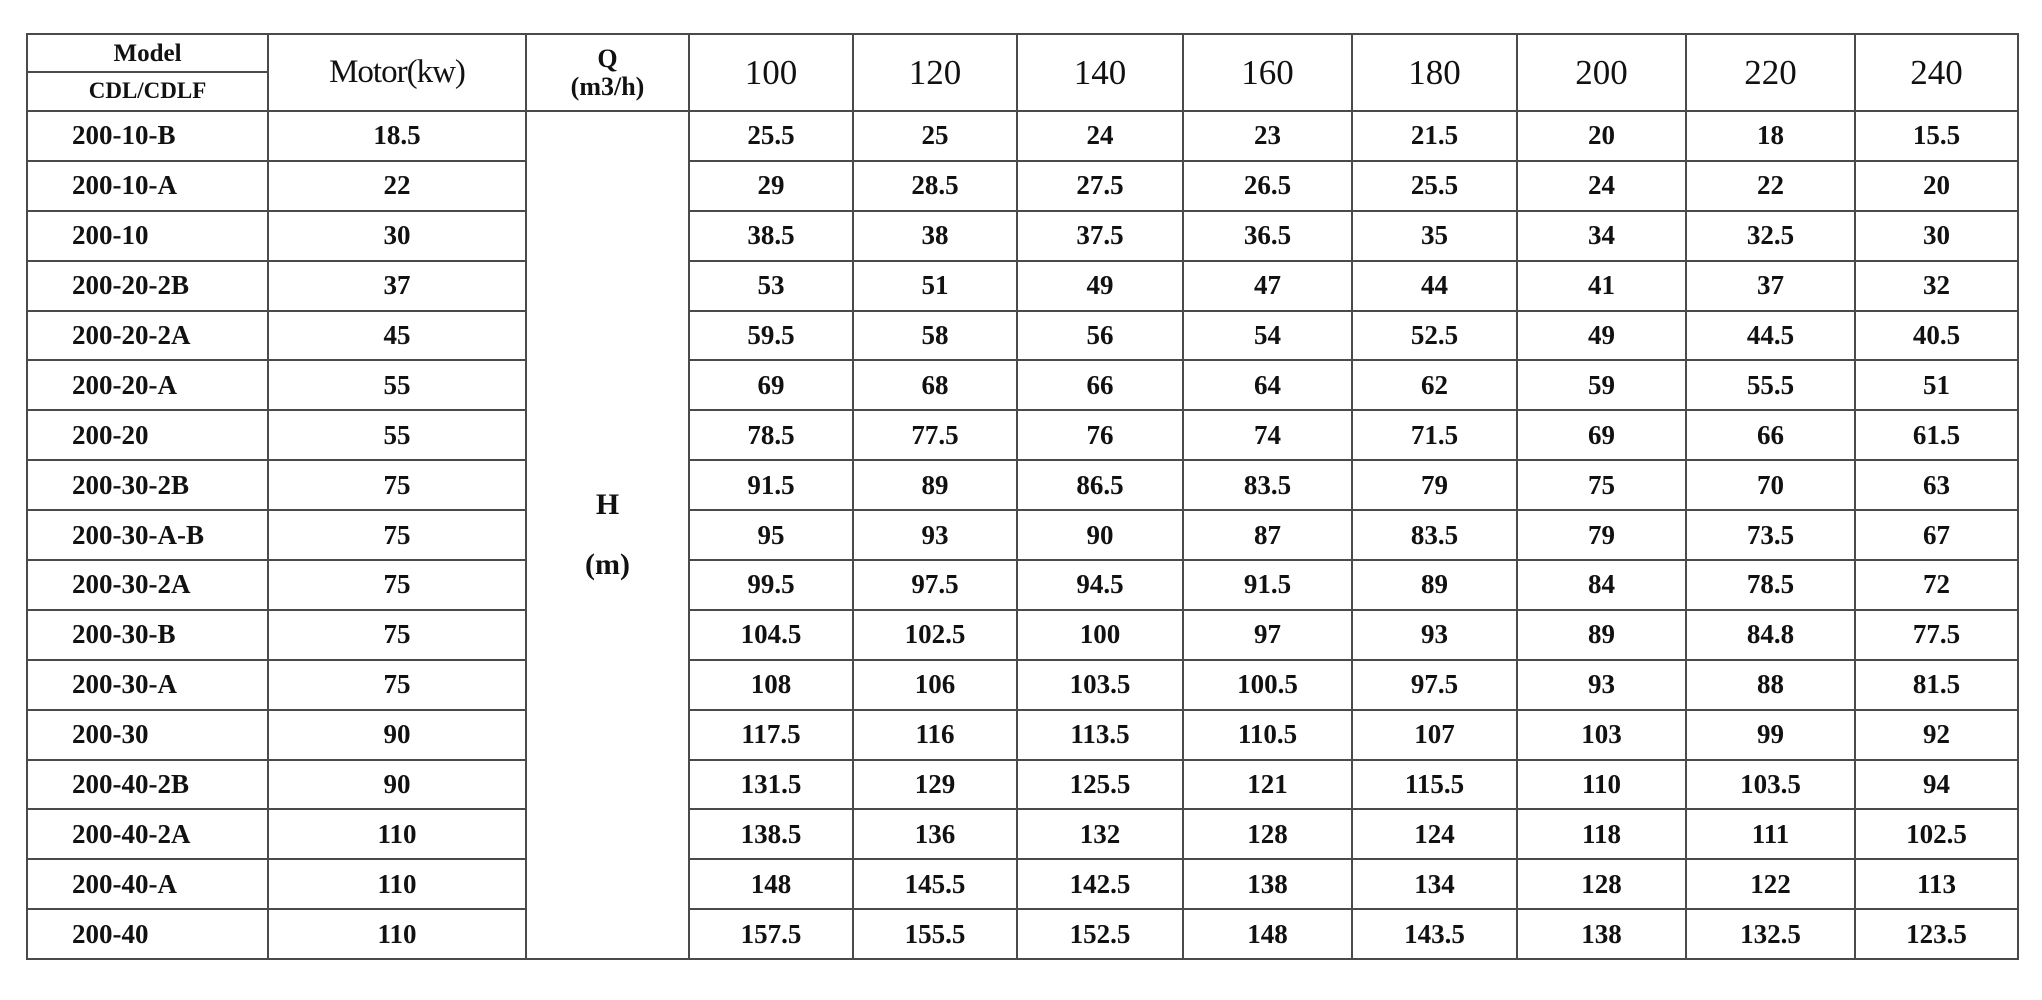 Image resolution: width=2042 pixels, height=1000 pixels. I want to click on head-value-cell: 77.5, so click(935, 435).